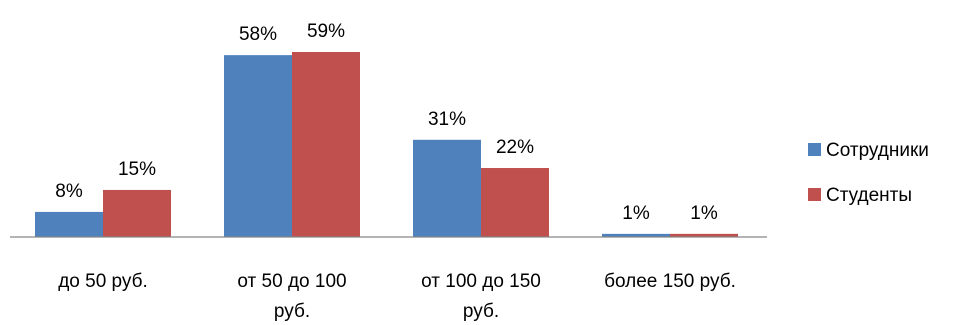  I want to click on data-label: 22%, so click(515, 147).